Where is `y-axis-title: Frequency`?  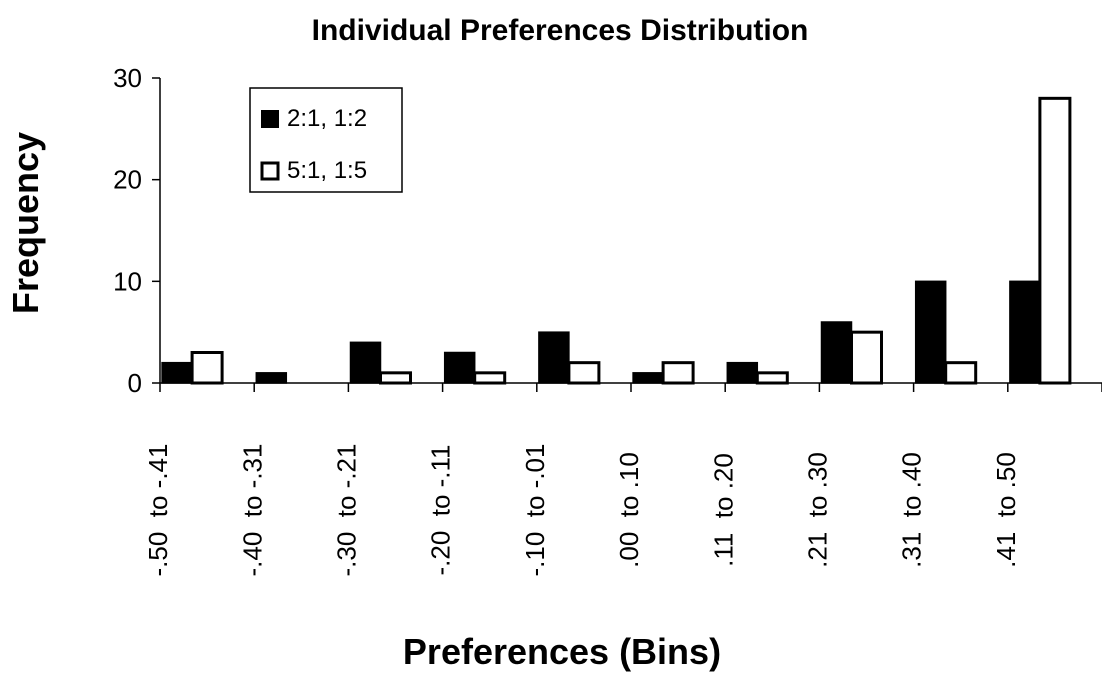
y-axis-title: Frequency is located at coordinates (25, 223).